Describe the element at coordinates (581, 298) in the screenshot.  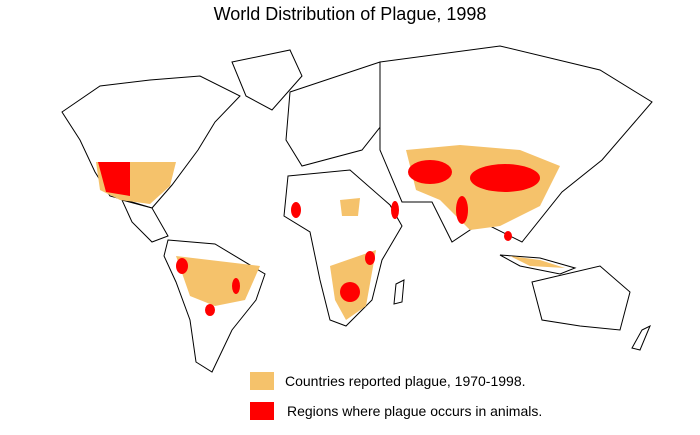
I see `australia` at that location.